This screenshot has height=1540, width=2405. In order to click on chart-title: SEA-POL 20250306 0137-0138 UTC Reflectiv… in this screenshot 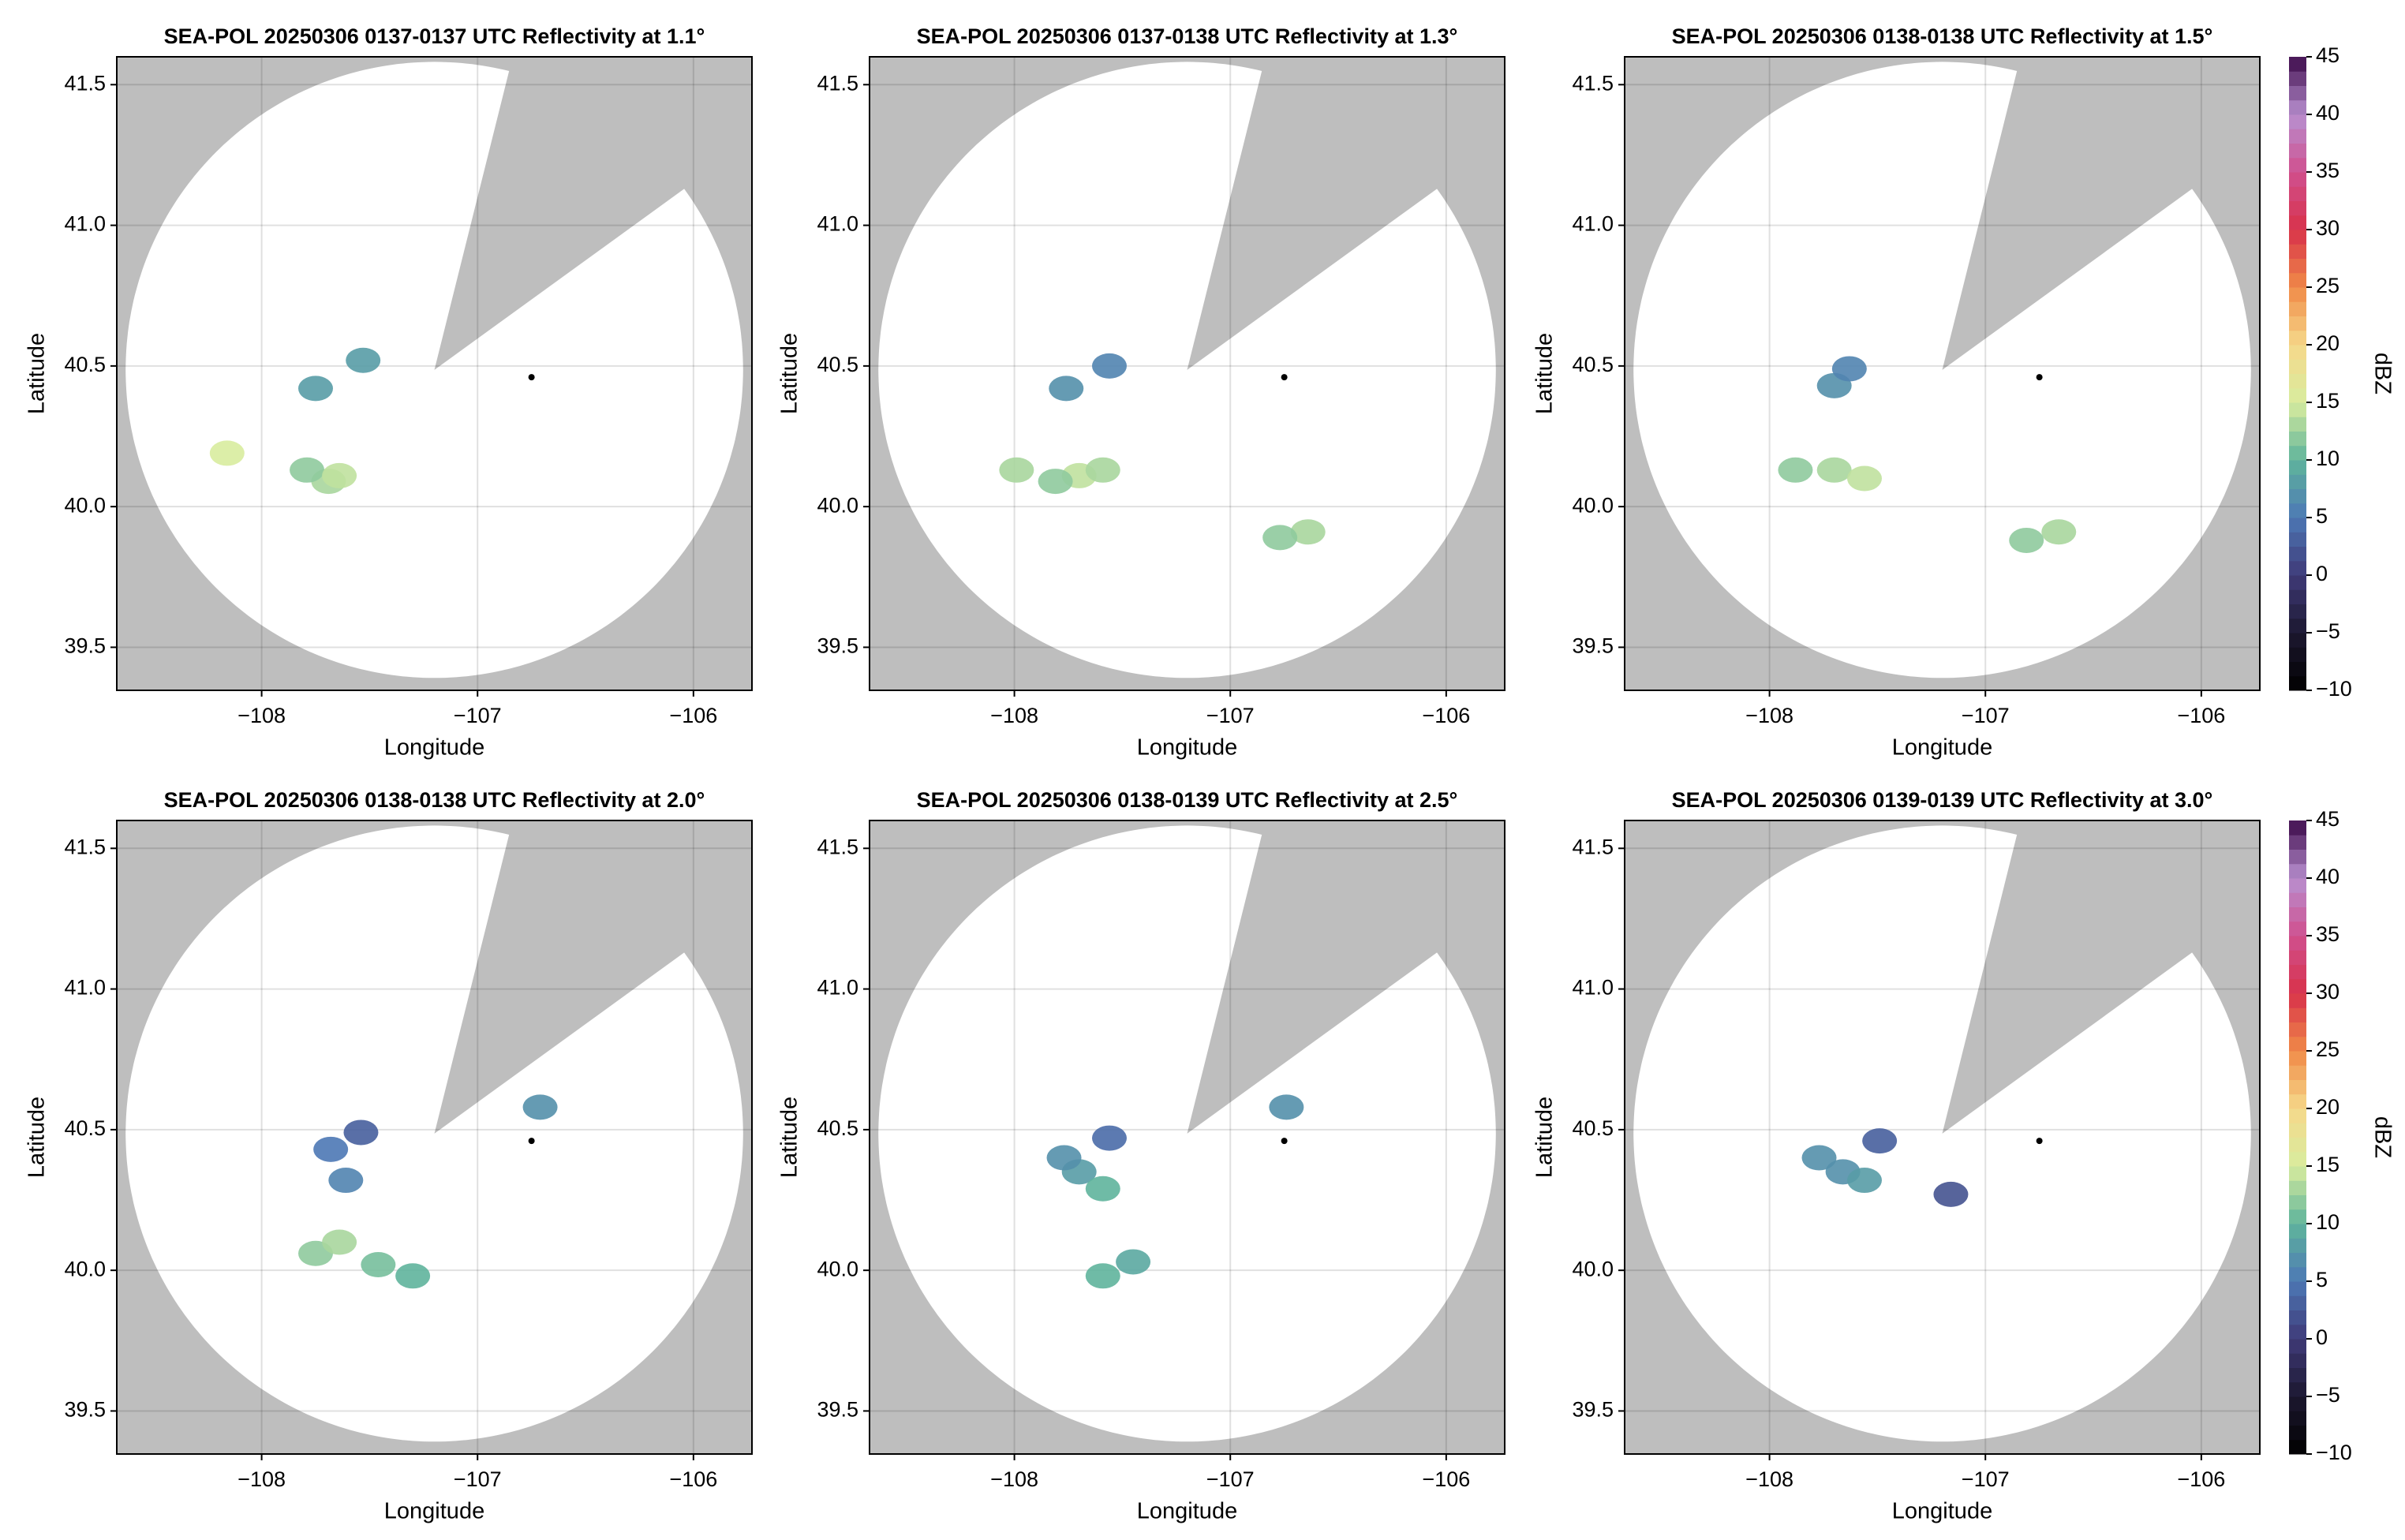, I will do `click(1188, 36)`.